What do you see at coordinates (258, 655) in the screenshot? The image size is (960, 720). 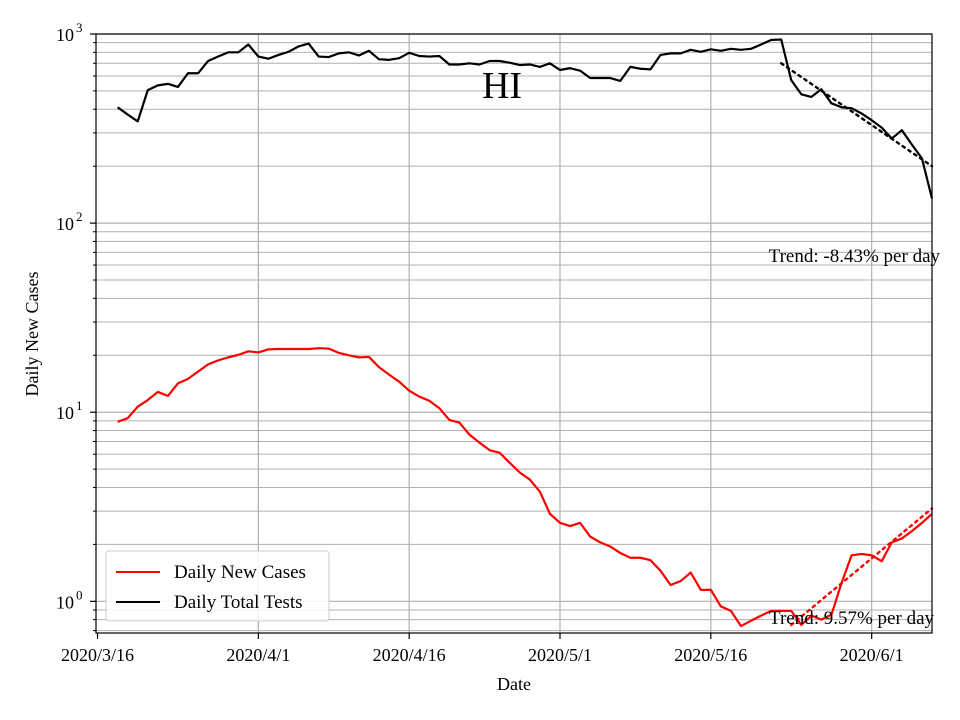 I see `x-tick-label: 2020/4/1` at bounding box center [258, 655].